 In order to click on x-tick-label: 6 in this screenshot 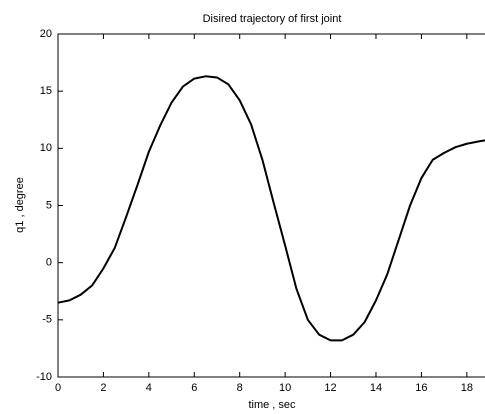, I will do `click(194, 388)`.